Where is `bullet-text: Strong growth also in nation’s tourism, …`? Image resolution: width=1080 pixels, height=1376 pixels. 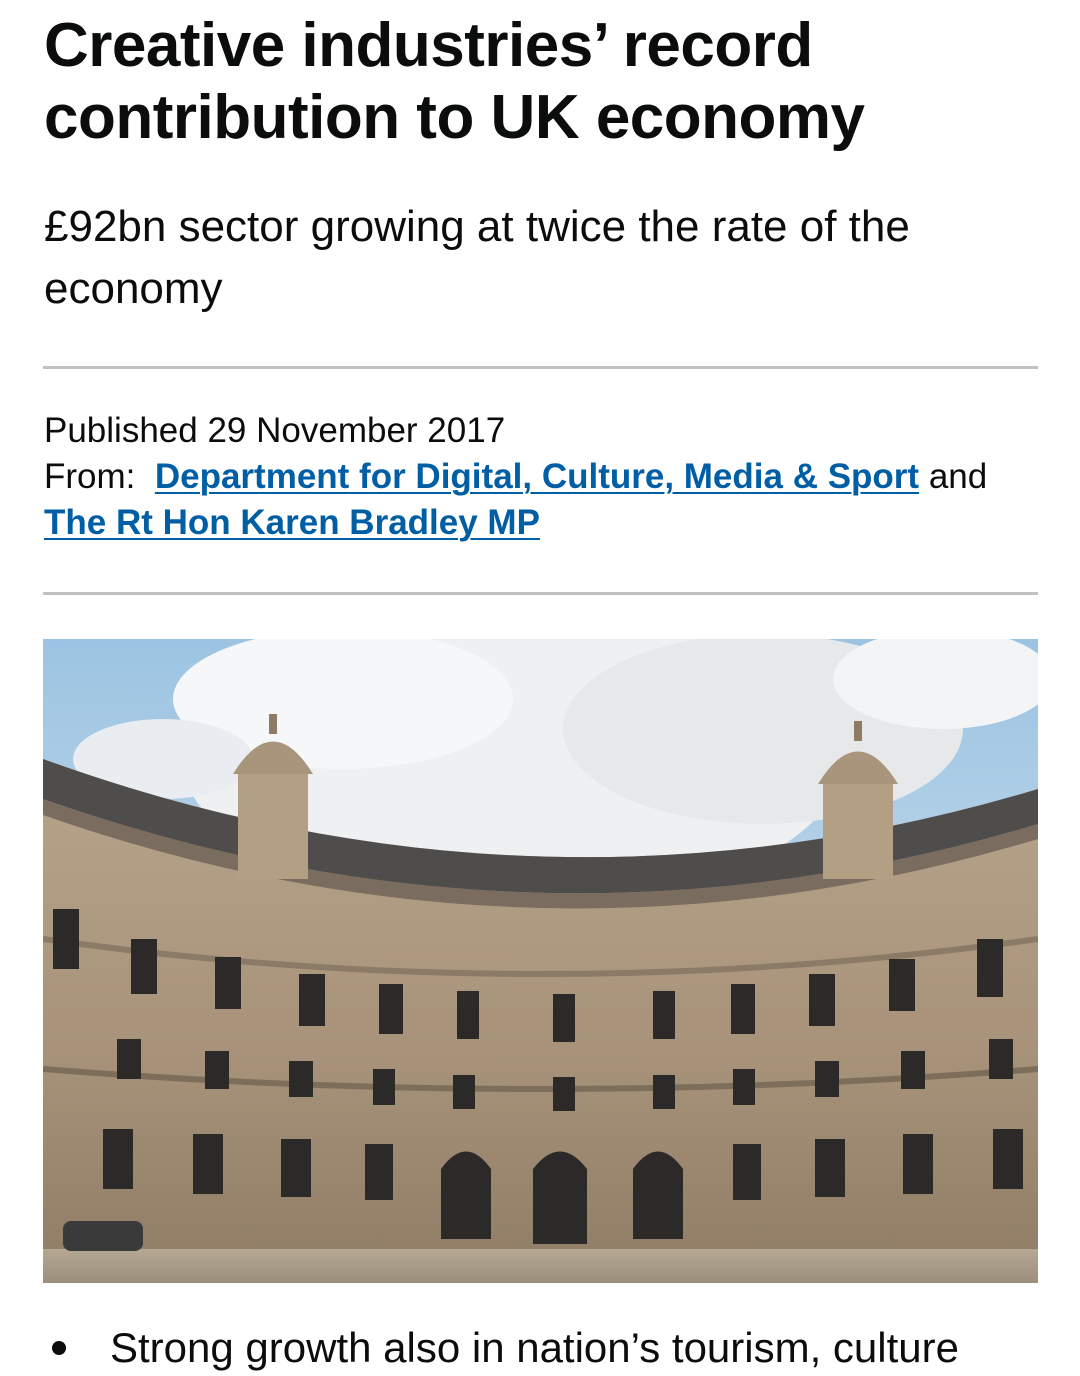
bullet-text: Strong growth also in nation’s tourism, … is located at coordinates (534, 1347).